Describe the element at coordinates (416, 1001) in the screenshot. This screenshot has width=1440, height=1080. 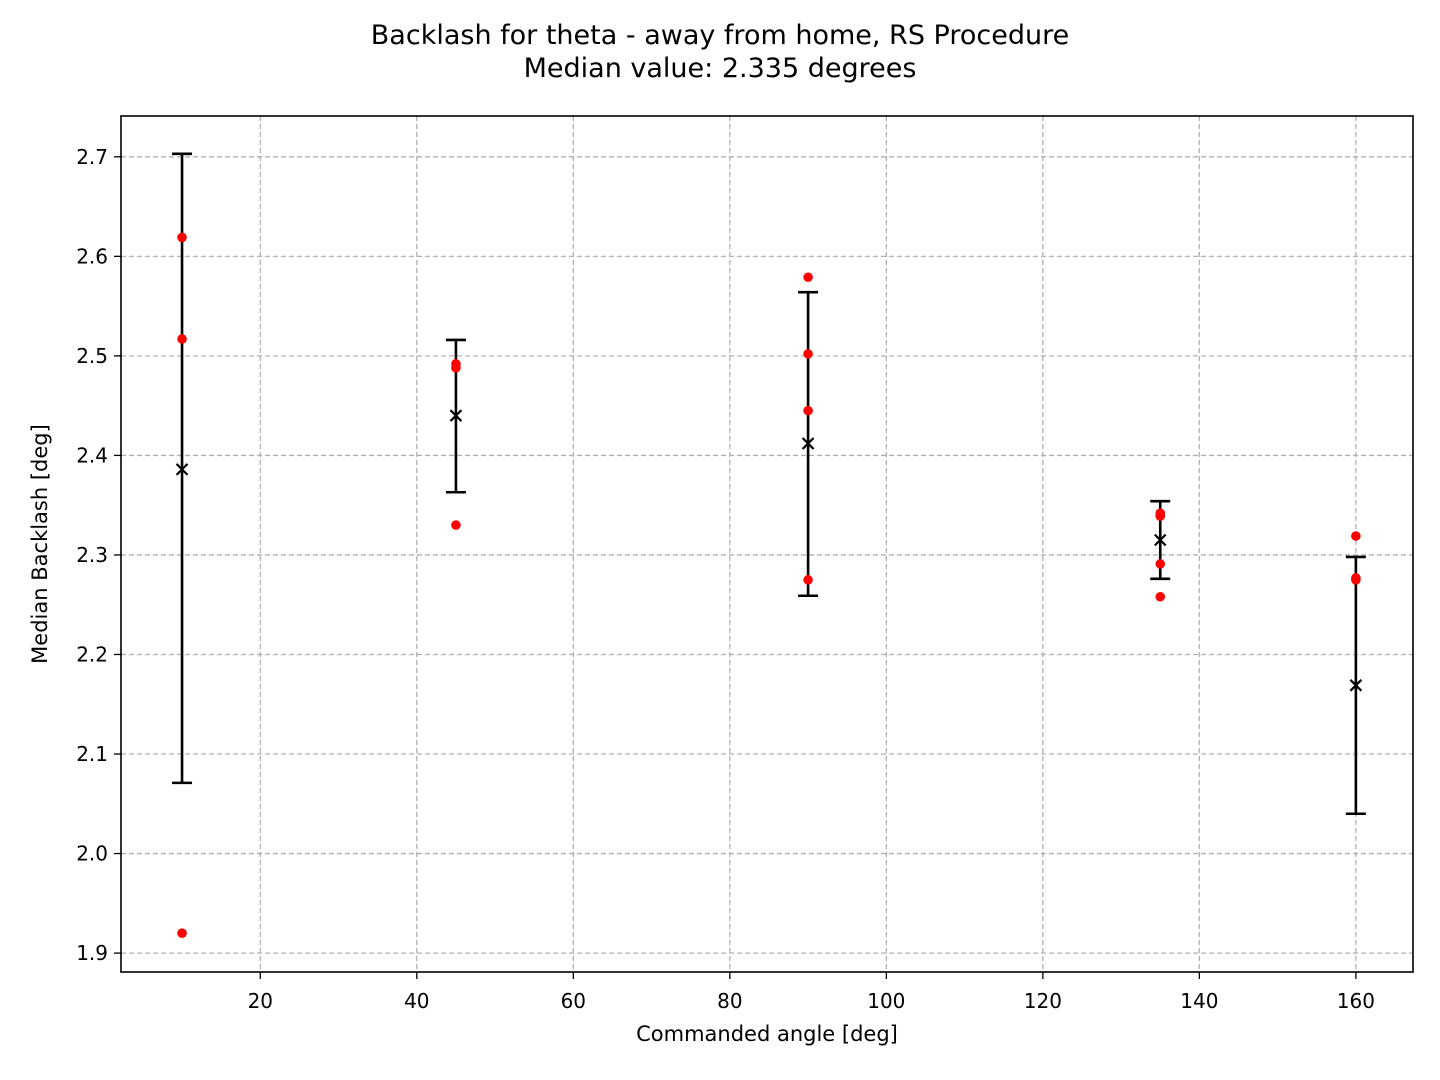
I see `x-tick-label: 40` at that location.